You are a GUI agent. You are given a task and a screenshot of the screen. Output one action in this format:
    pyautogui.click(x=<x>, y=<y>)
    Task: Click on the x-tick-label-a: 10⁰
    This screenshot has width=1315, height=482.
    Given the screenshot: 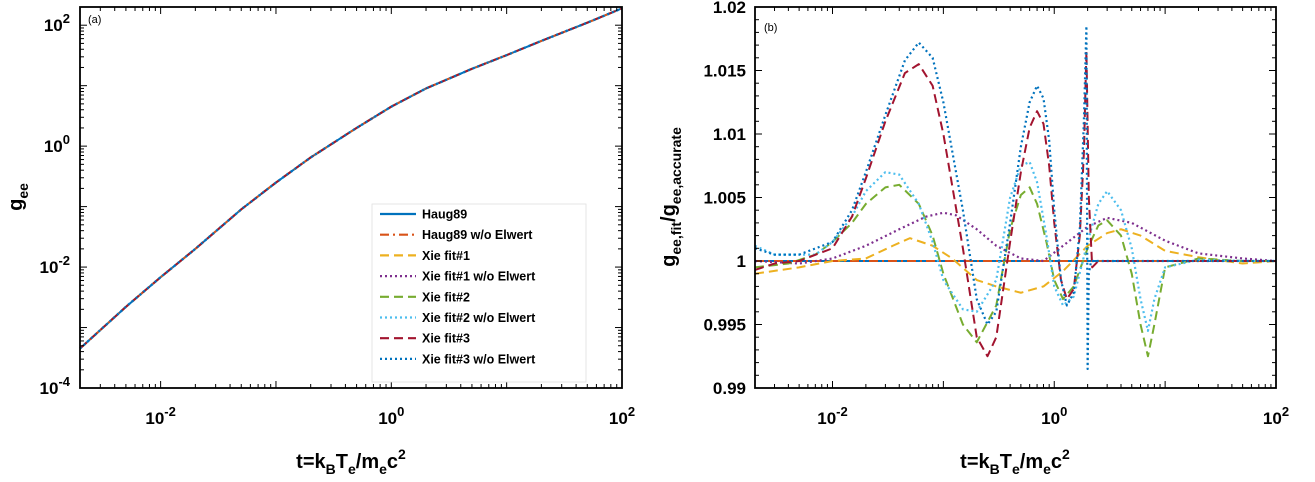 What is the action you would take?
    pyautogui.click(x=391, y=416)
    